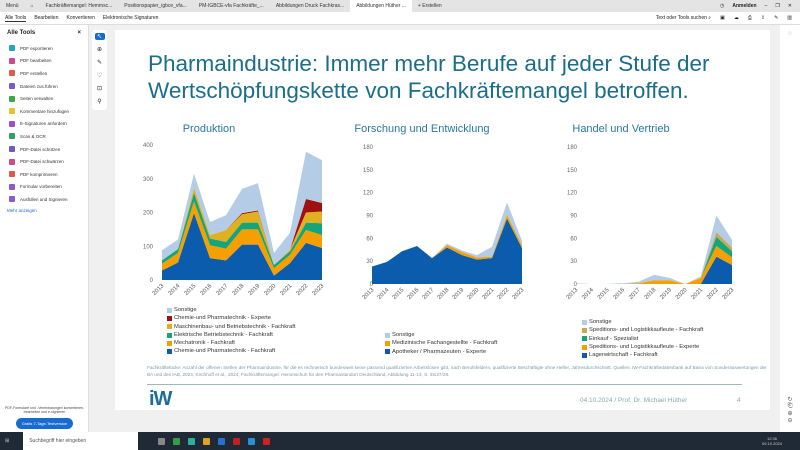 This screenshot has width=800, height=450. What do you see at coordinates (789, 18) in the screenshot?
I see `panel-icon: ▥` at bounding box center [789, 18].